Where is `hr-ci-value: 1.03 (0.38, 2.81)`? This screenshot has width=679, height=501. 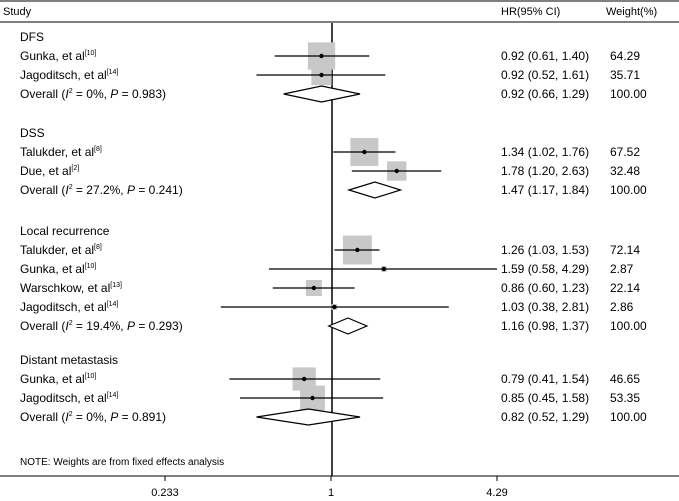 hr-ci-value: 1.03 (0.38, 2.81) is located at coordinates (545, 307).